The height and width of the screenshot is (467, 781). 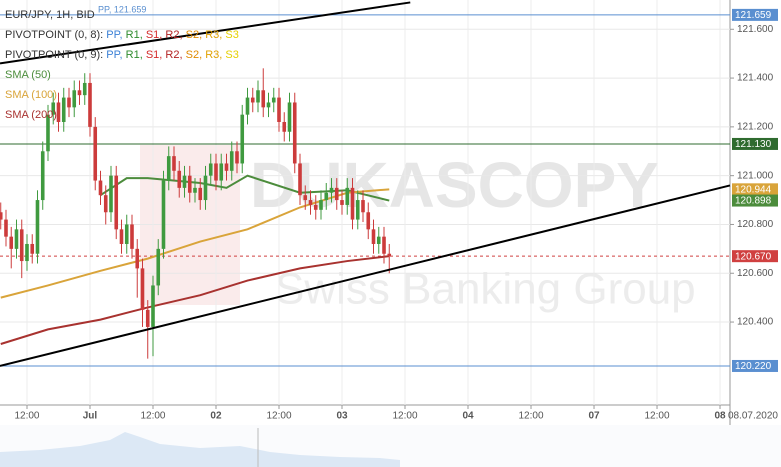 What do you see at coordinates (454, 185) in the screenshot?
I see `watermark: DUKASCOPY` at bounding box center [454, 185].